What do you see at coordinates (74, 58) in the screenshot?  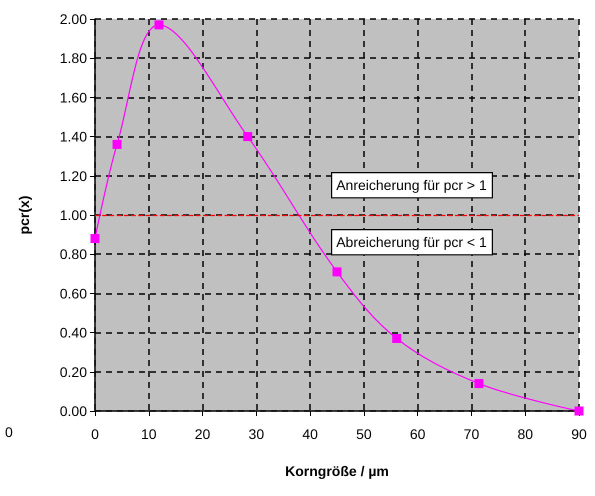 I see `y-tick-label: 1.80` at bounding box center [74, 58].